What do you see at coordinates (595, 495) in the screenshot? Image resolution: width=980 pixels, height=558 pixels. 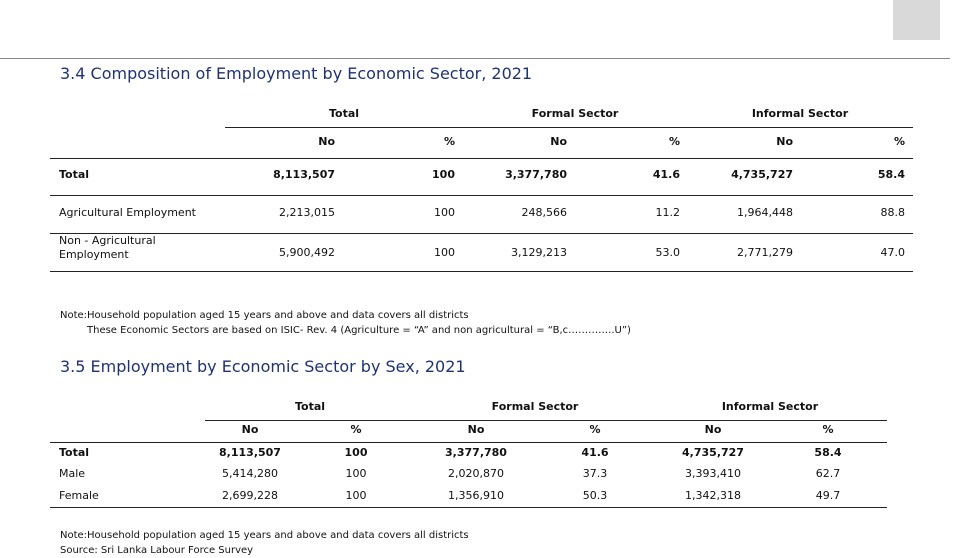 I see `cell: 50.3` at bounding box center [595, 495].